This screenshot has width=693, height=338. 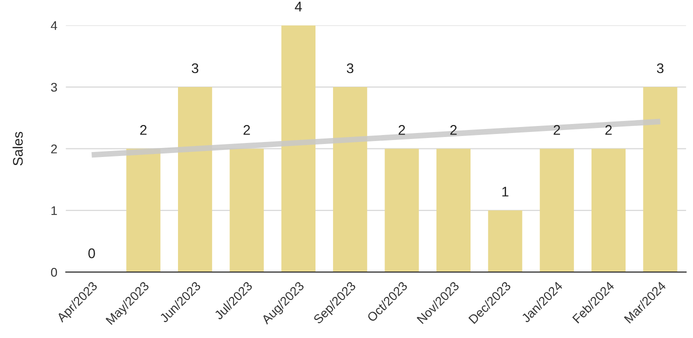 I want to click on y-tick-label: 4, so click(x=54, y=25).